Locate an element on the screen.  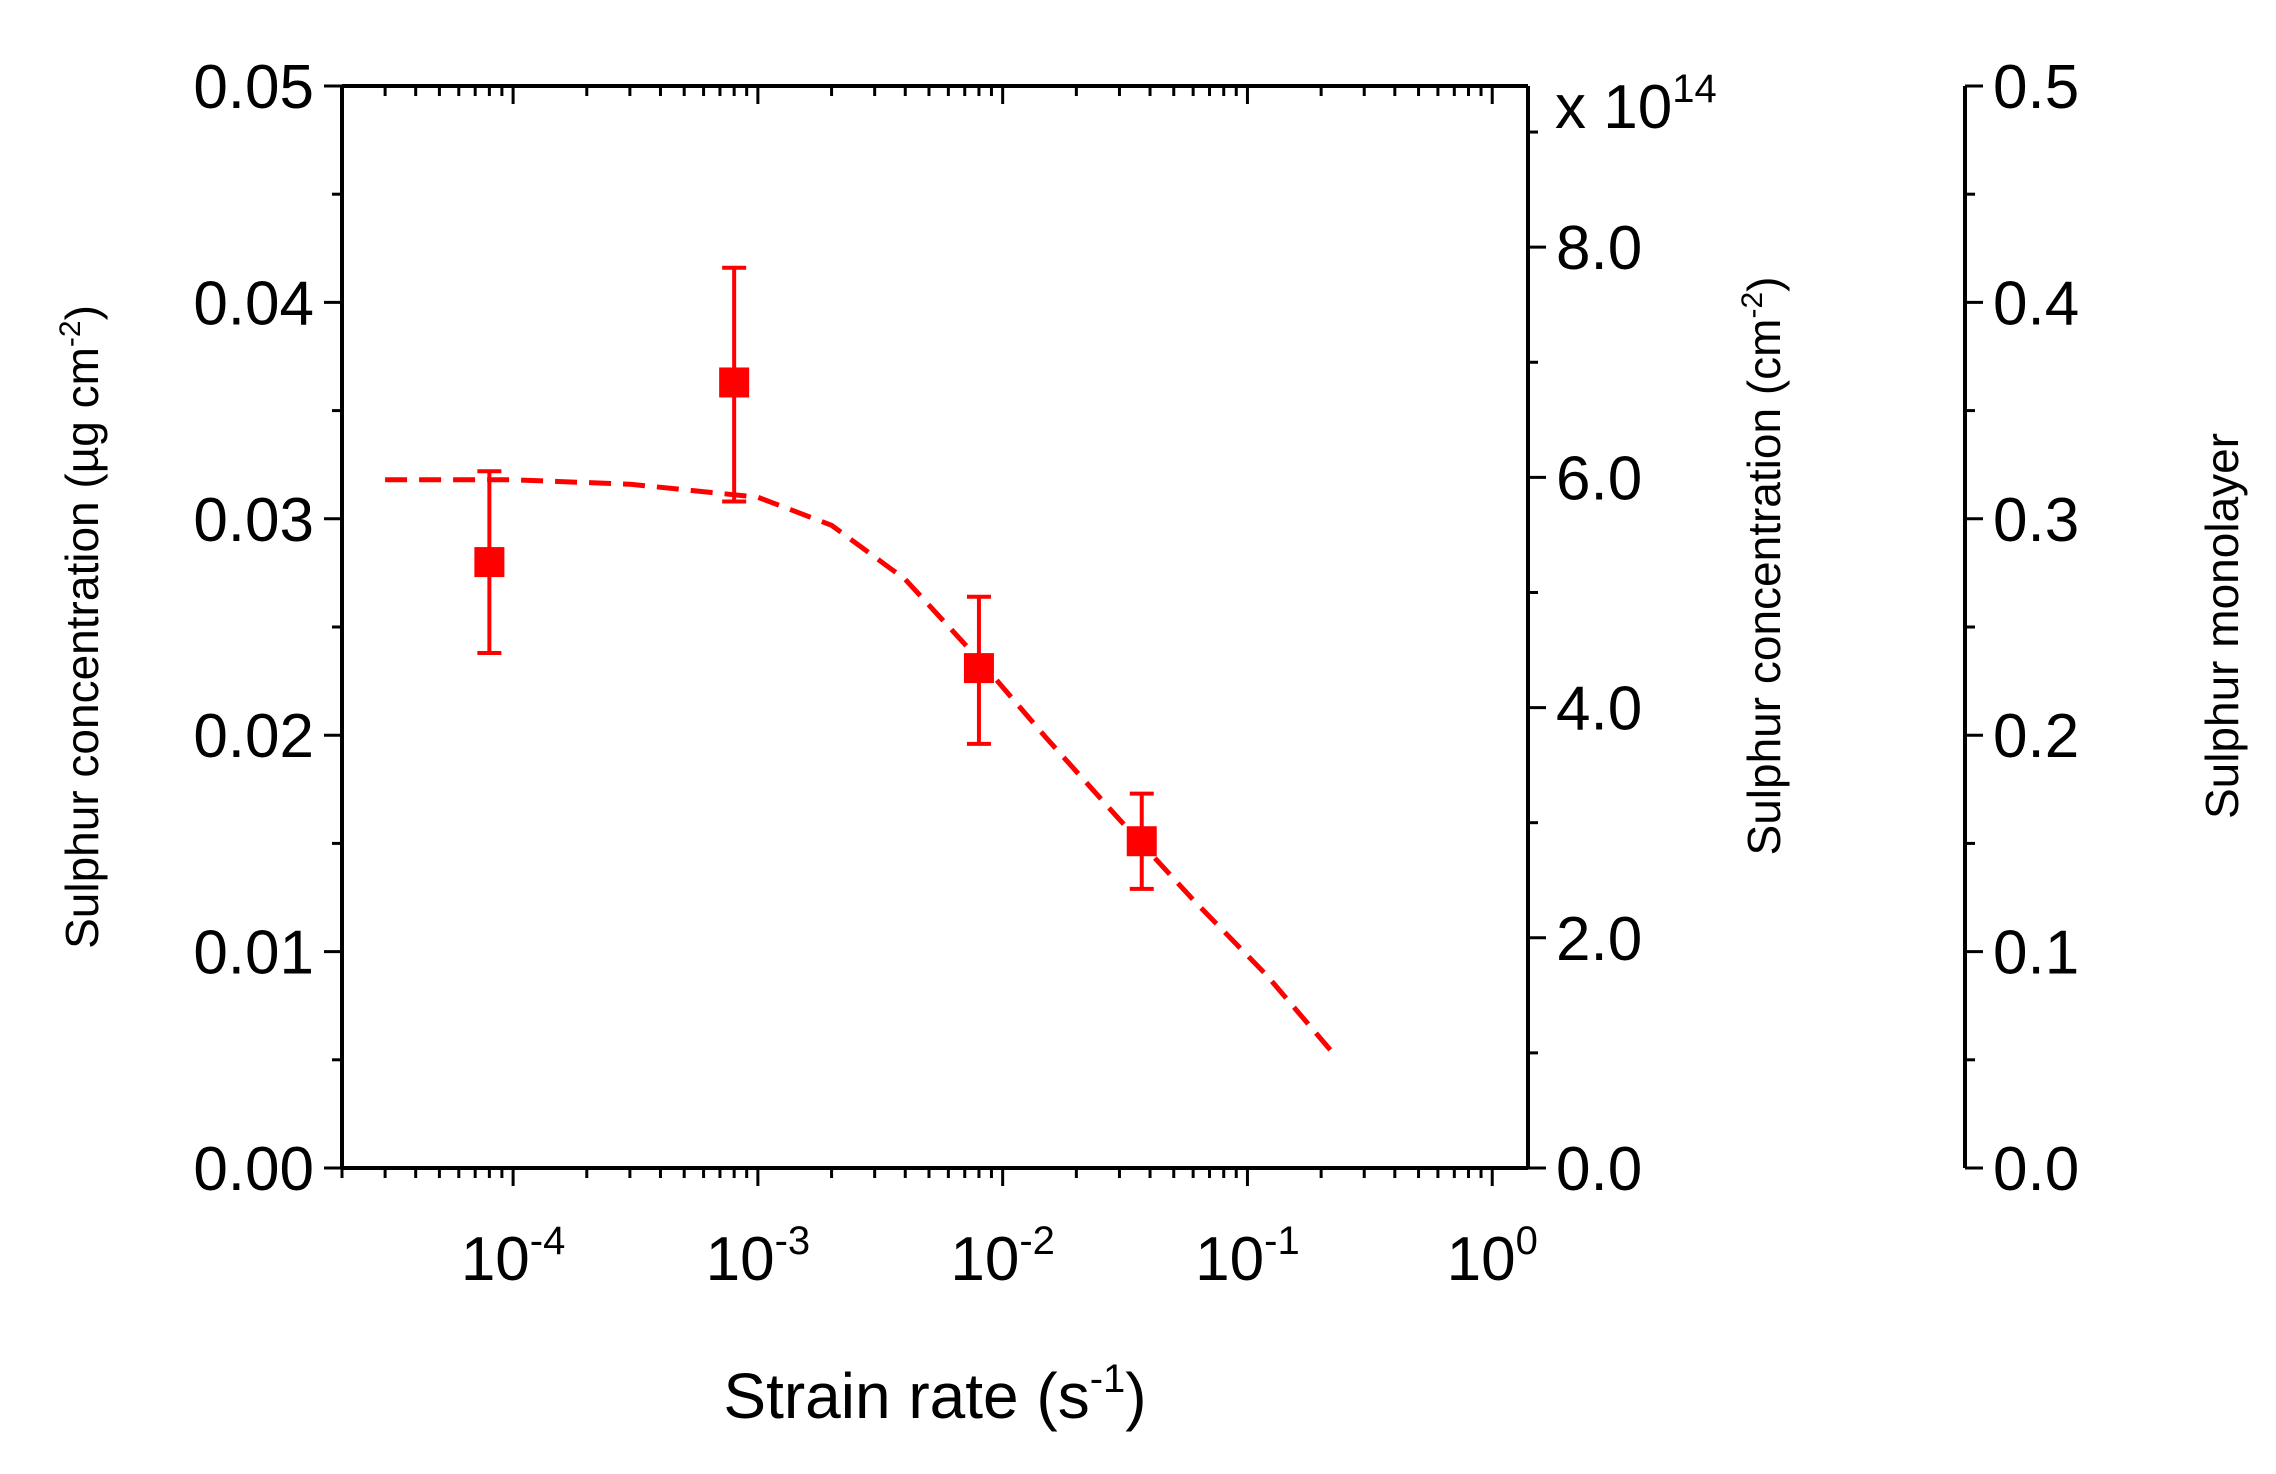
y-right2-axis: 0.0 0.1 0.2 0.3 0.4 0.5 is located at coordinates (2021, 628).